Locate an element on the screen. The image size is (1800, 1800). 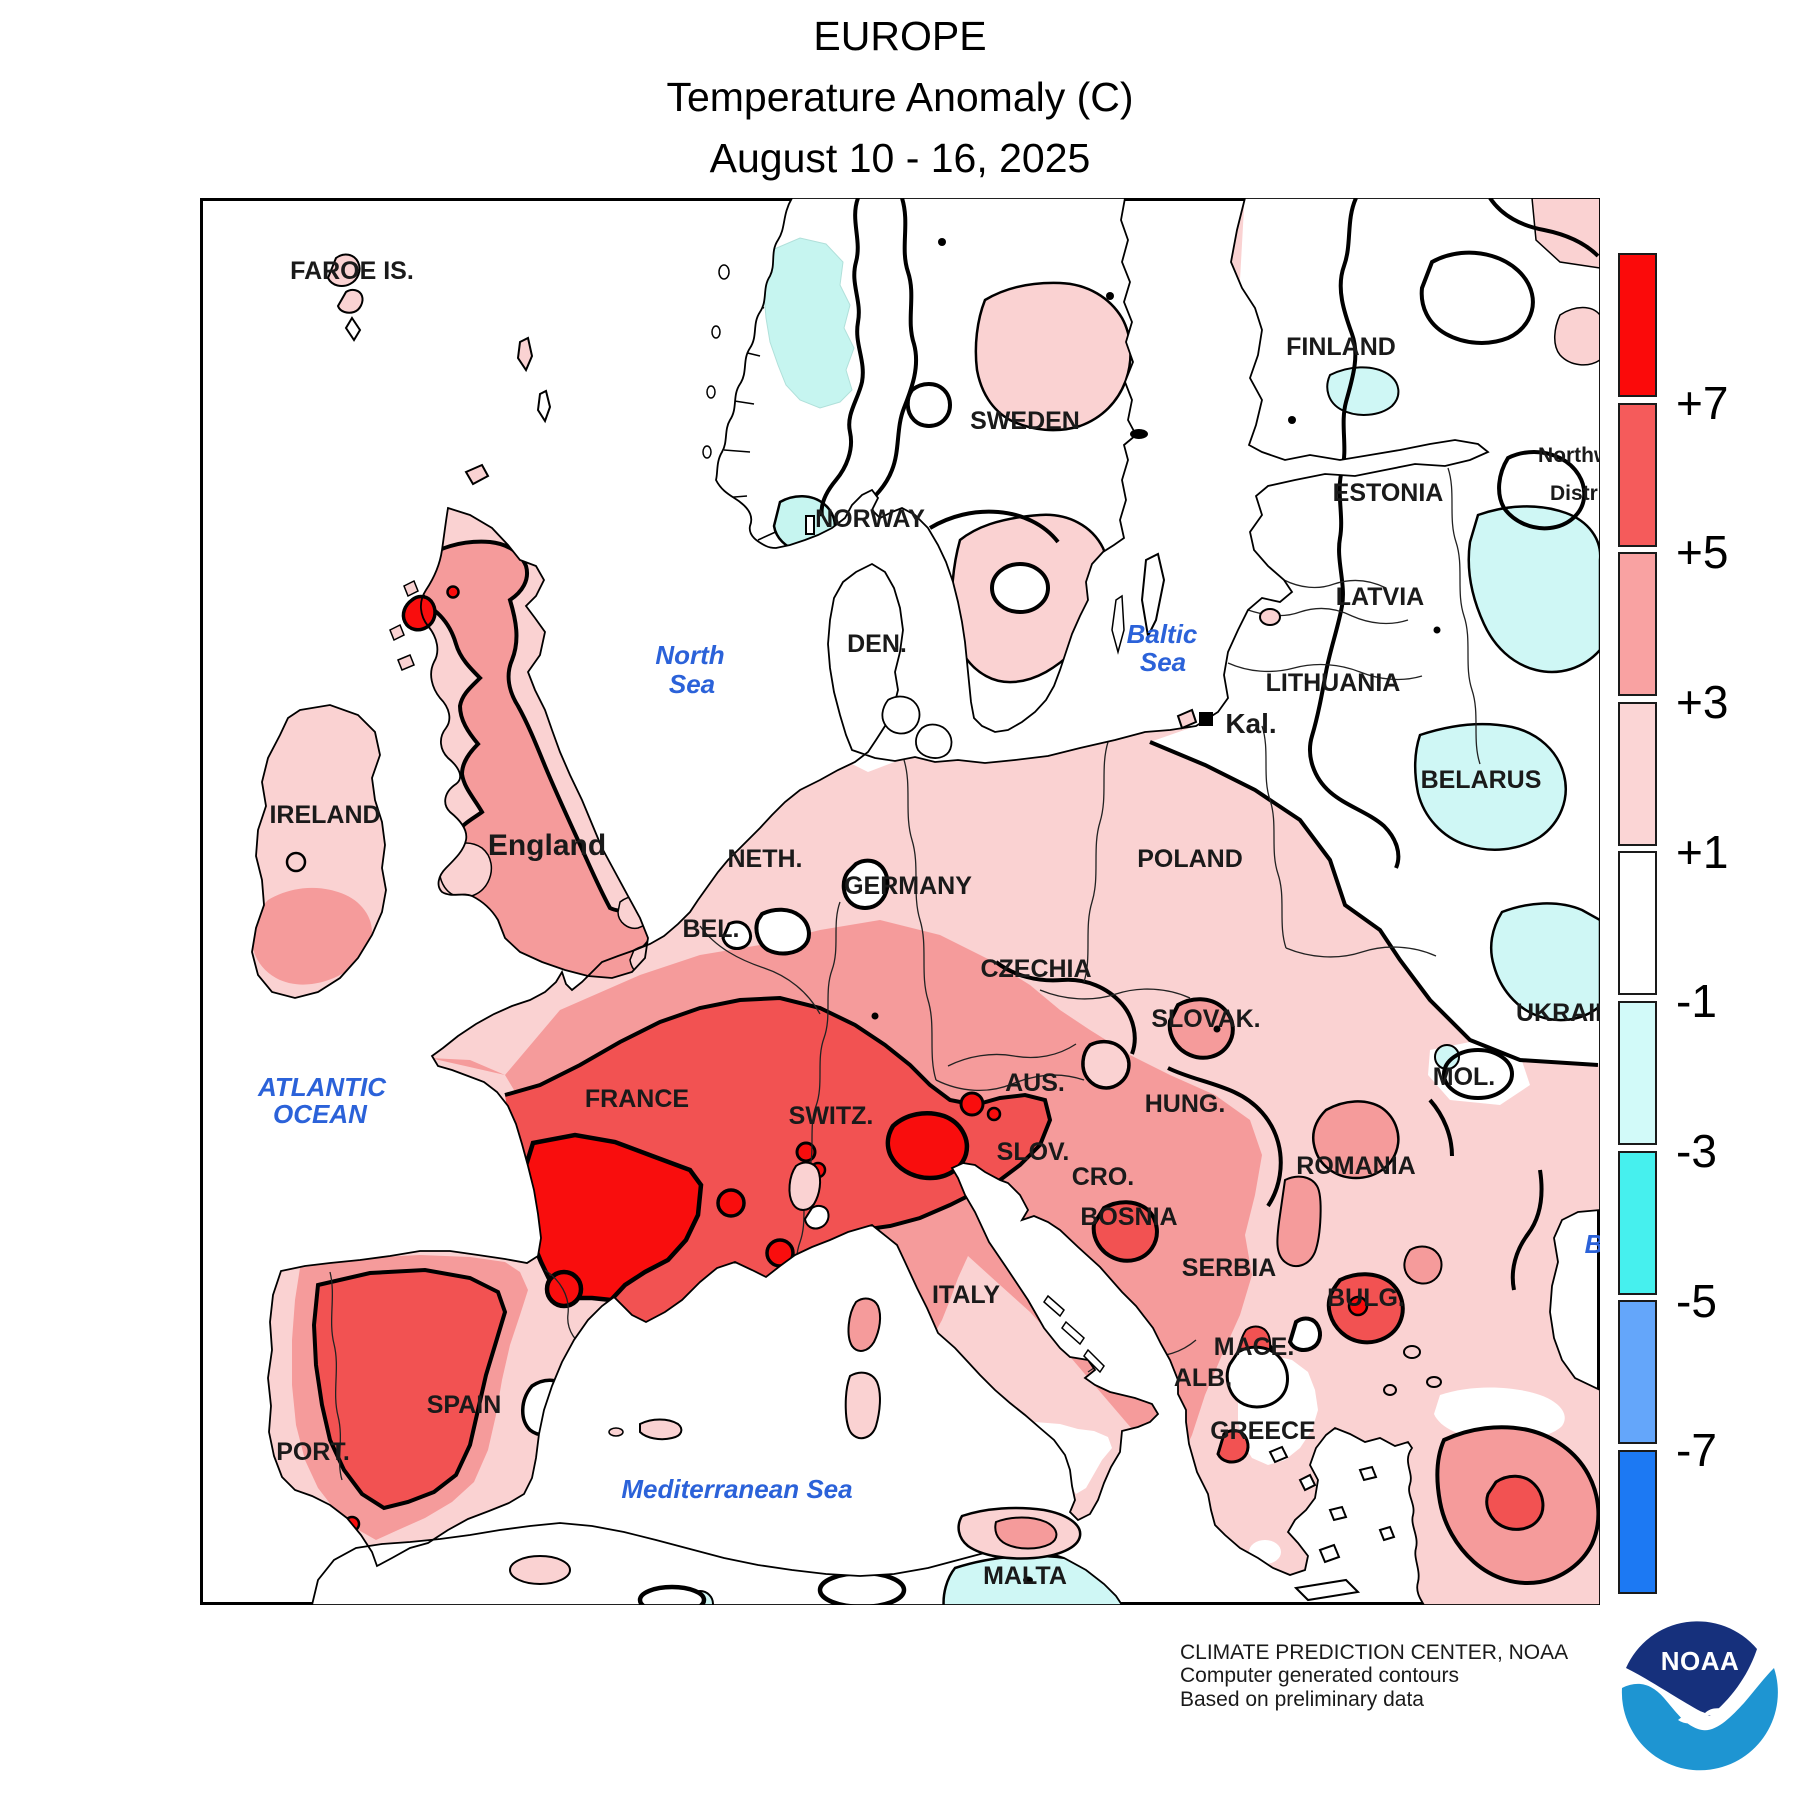
svg-text: SLOV. is located at coordinates (1033, 1152).